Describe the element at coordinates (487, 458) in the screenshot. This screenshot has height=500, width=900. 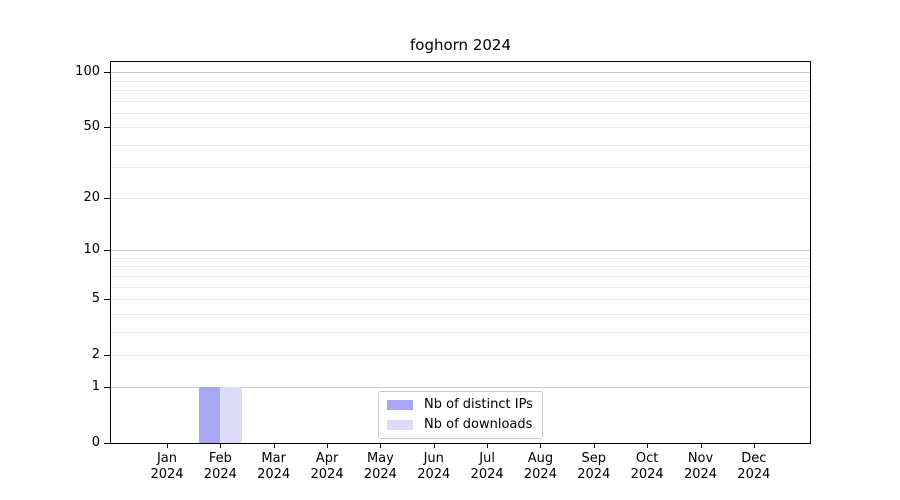
I see `x-tick-month: Jul` at that location.